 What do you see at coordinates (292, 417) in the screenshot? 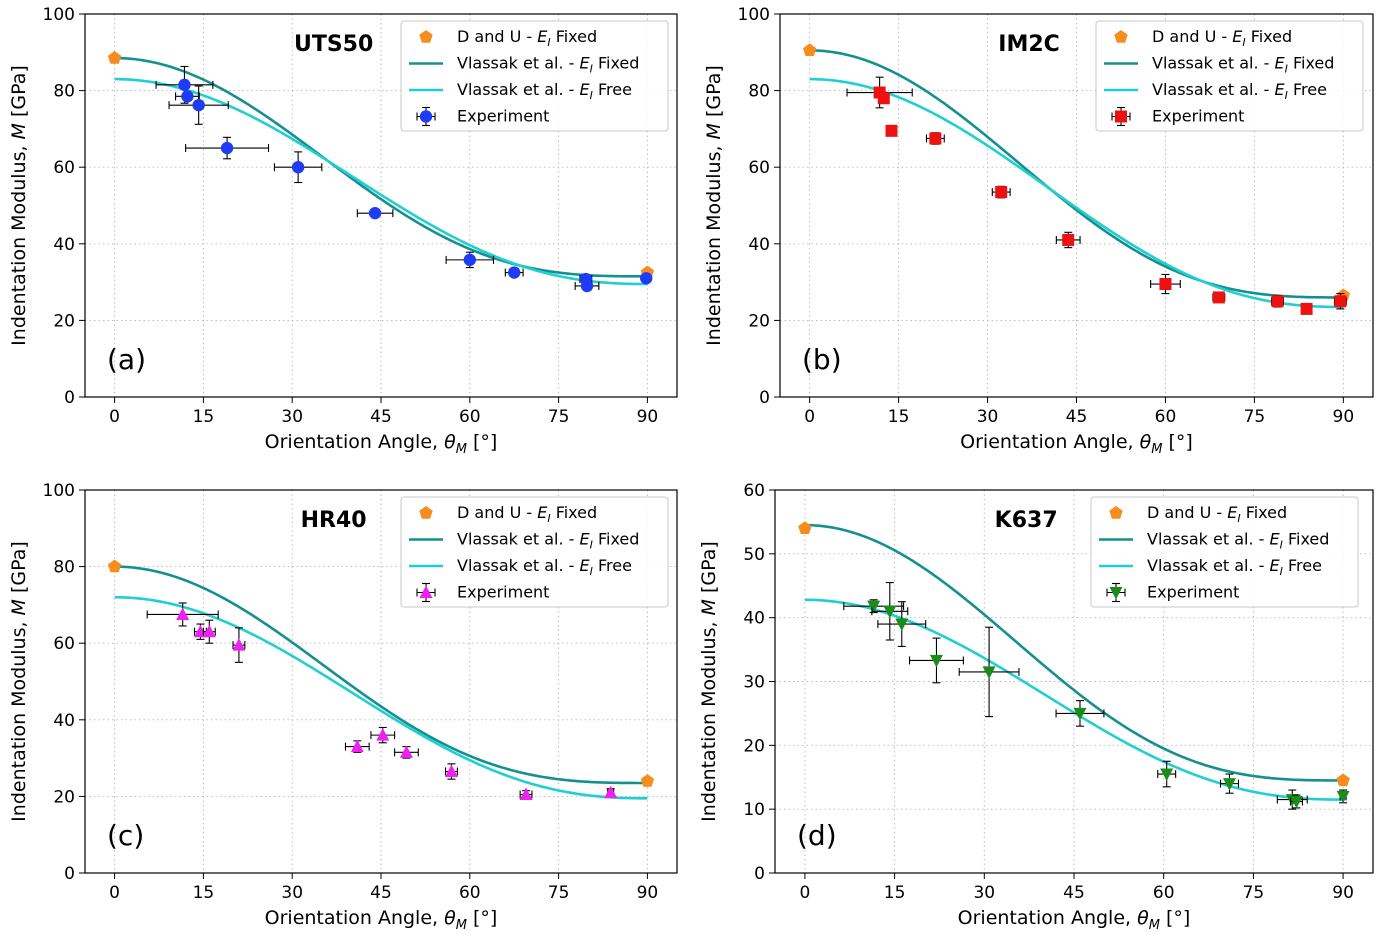
I see `x-tick-label: 30` at bounding box center [292, 417].